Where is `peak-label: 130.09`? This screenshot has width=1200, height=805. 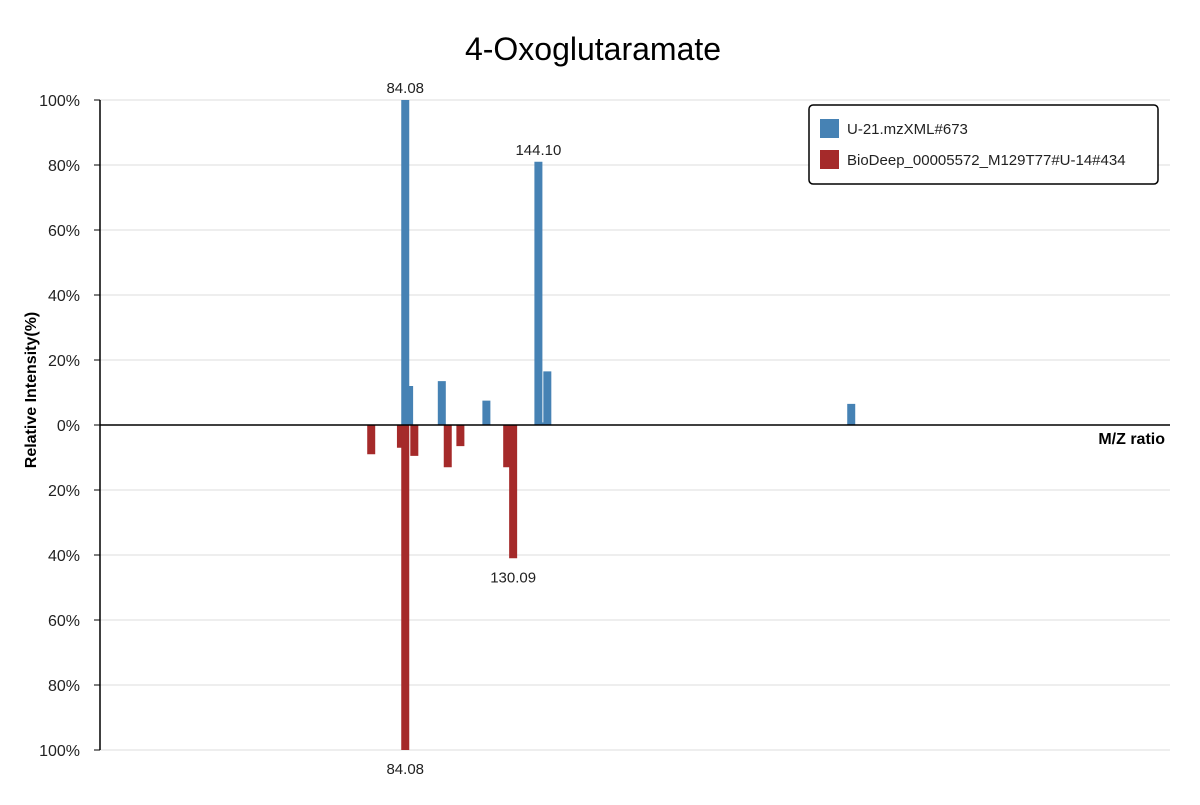
peak-label: 130.09 is located at coordinates (513, 577).